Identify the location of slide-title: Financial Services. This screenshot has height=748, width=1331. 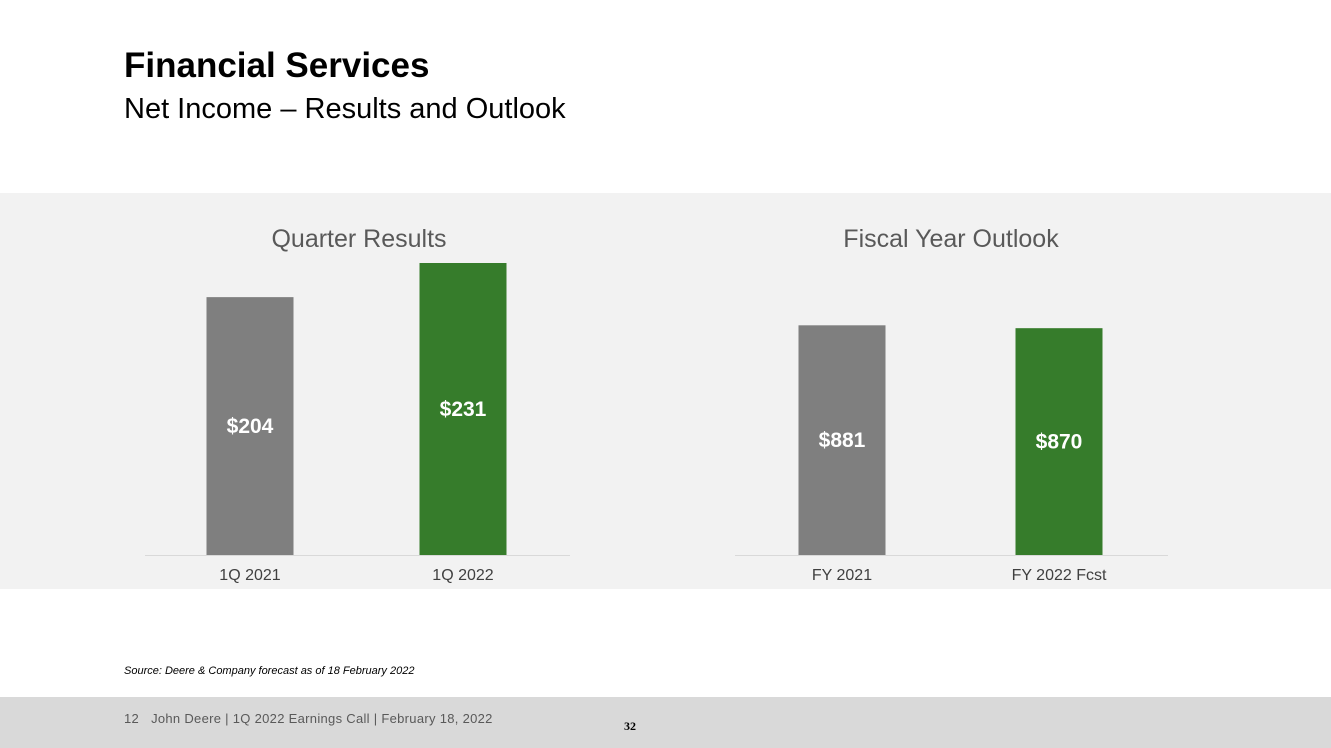
(277, 65).